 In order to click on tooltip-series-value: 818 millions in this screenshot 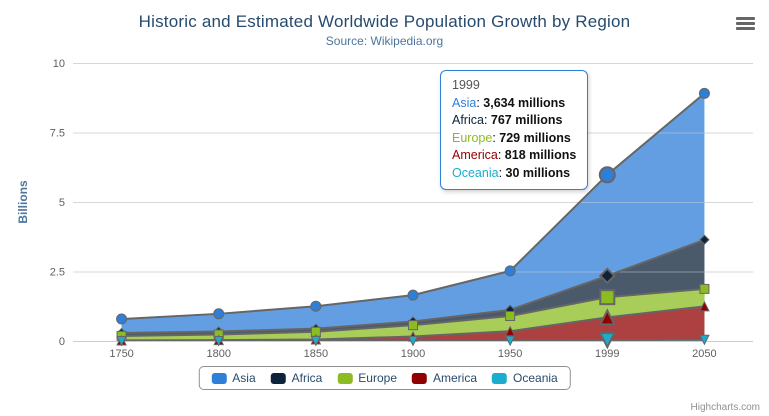, I will do `click(540, 155)`.